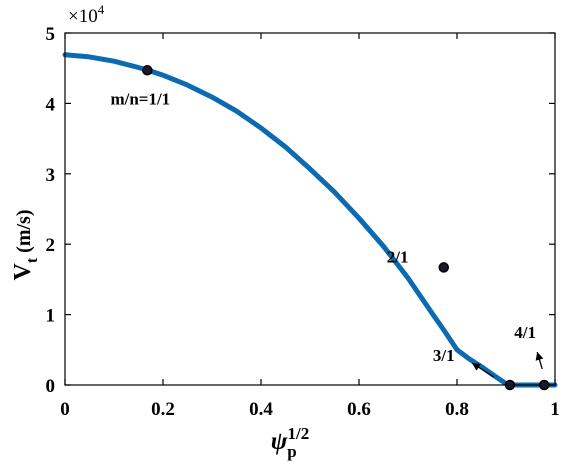 This screenshot has height=473, width=567. I want to click on x-tick-label-4: 0.8, so click(457, 409).